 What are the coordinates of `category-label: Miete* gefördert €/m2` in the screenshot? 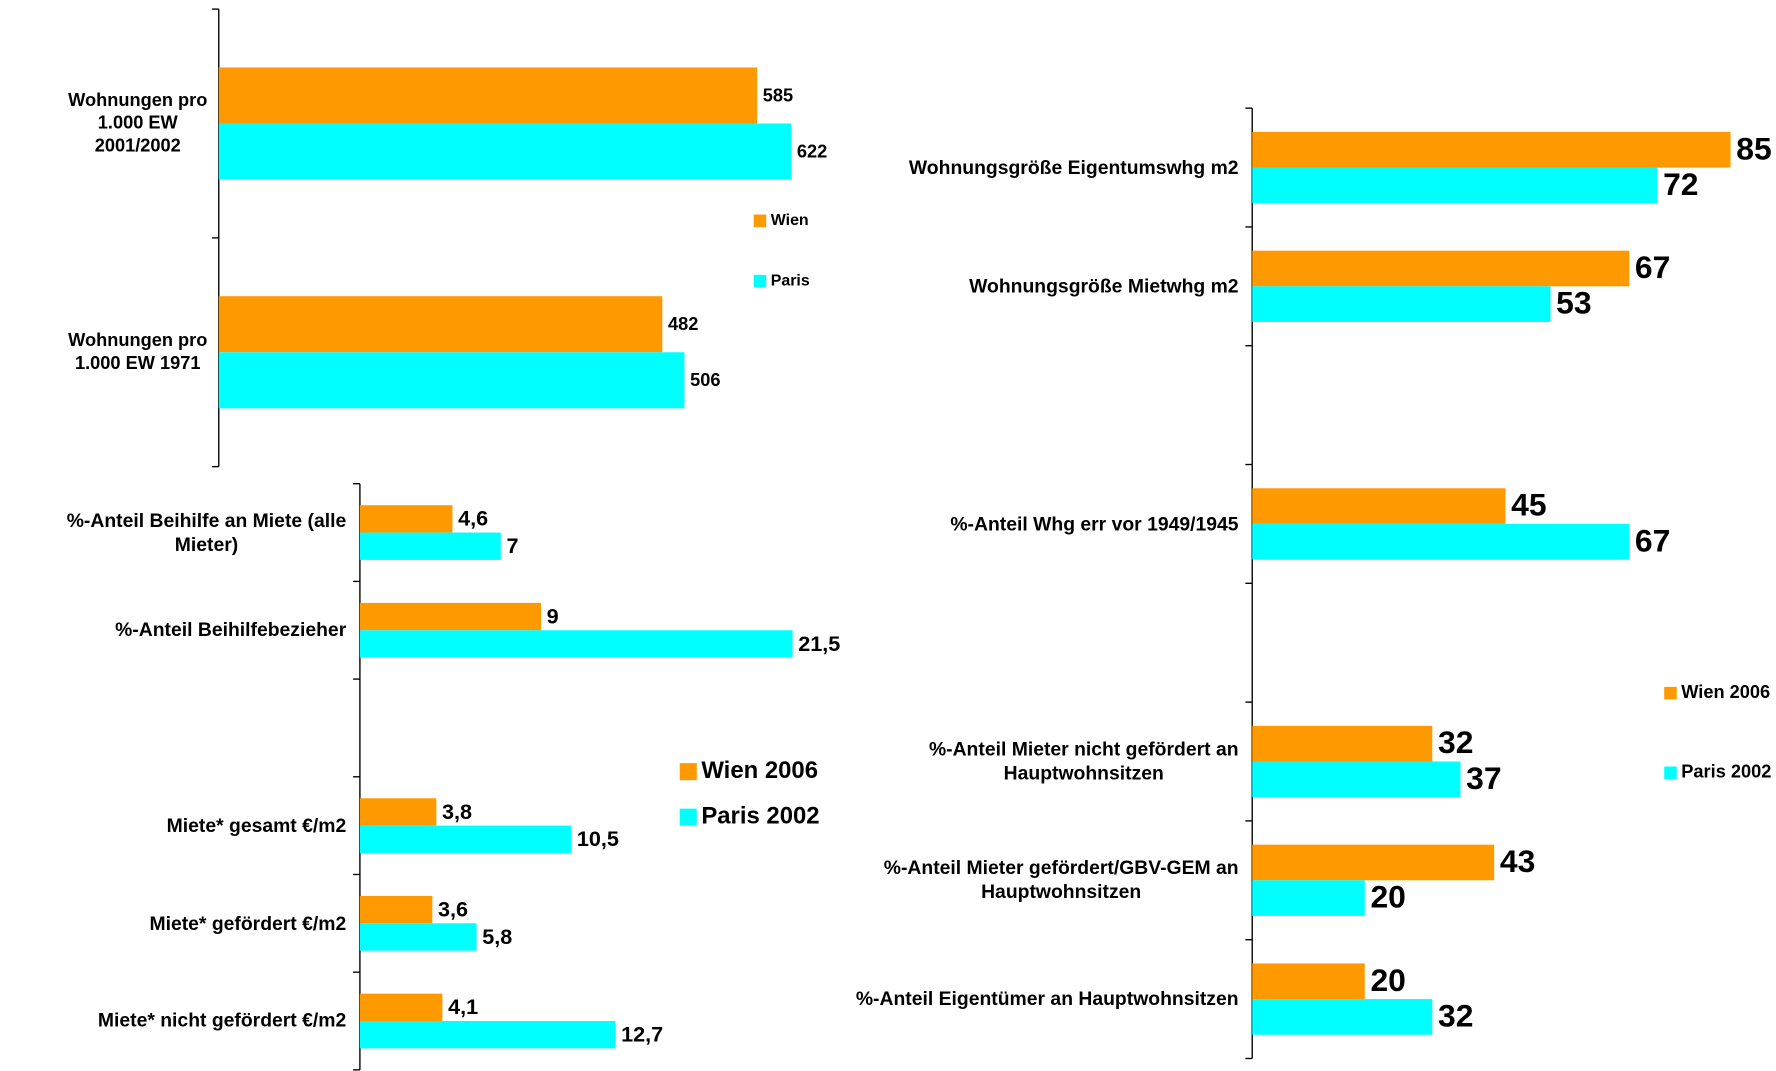 It's located at (248, 923).